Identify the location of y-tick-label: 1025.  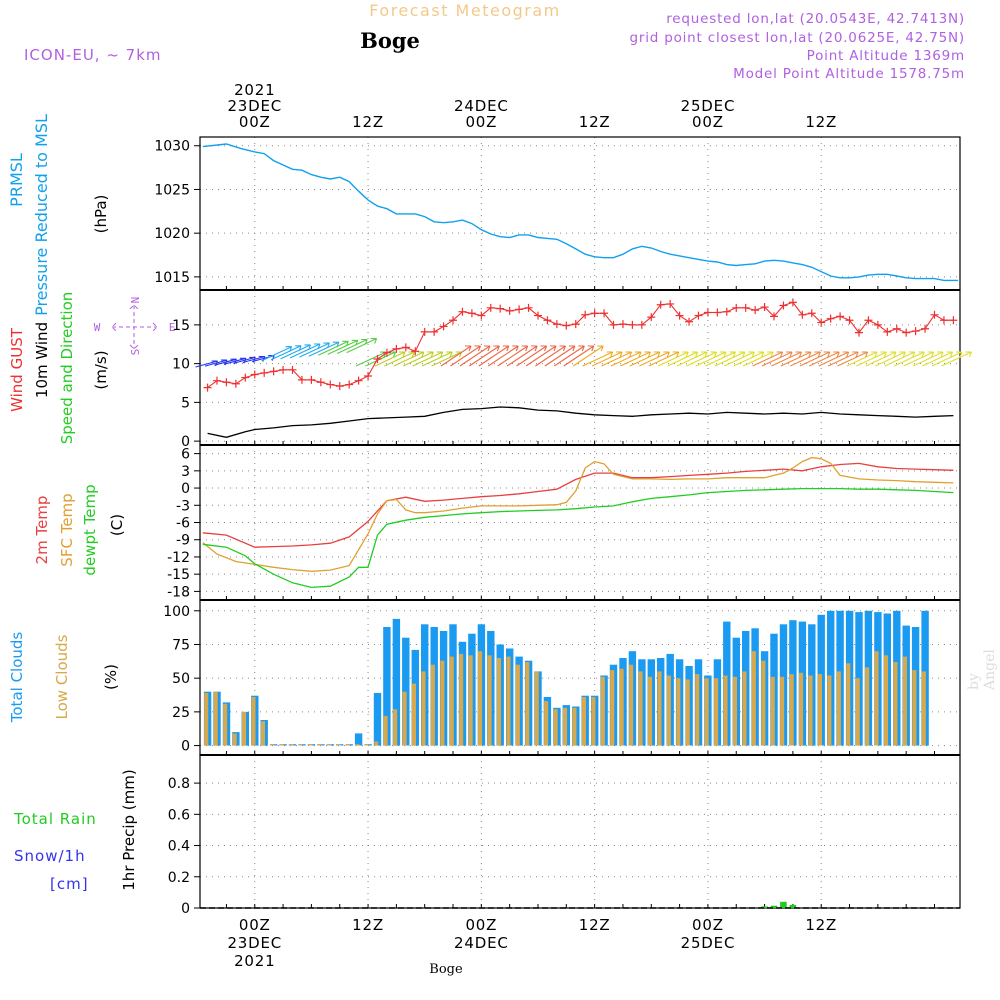
(172, 190).